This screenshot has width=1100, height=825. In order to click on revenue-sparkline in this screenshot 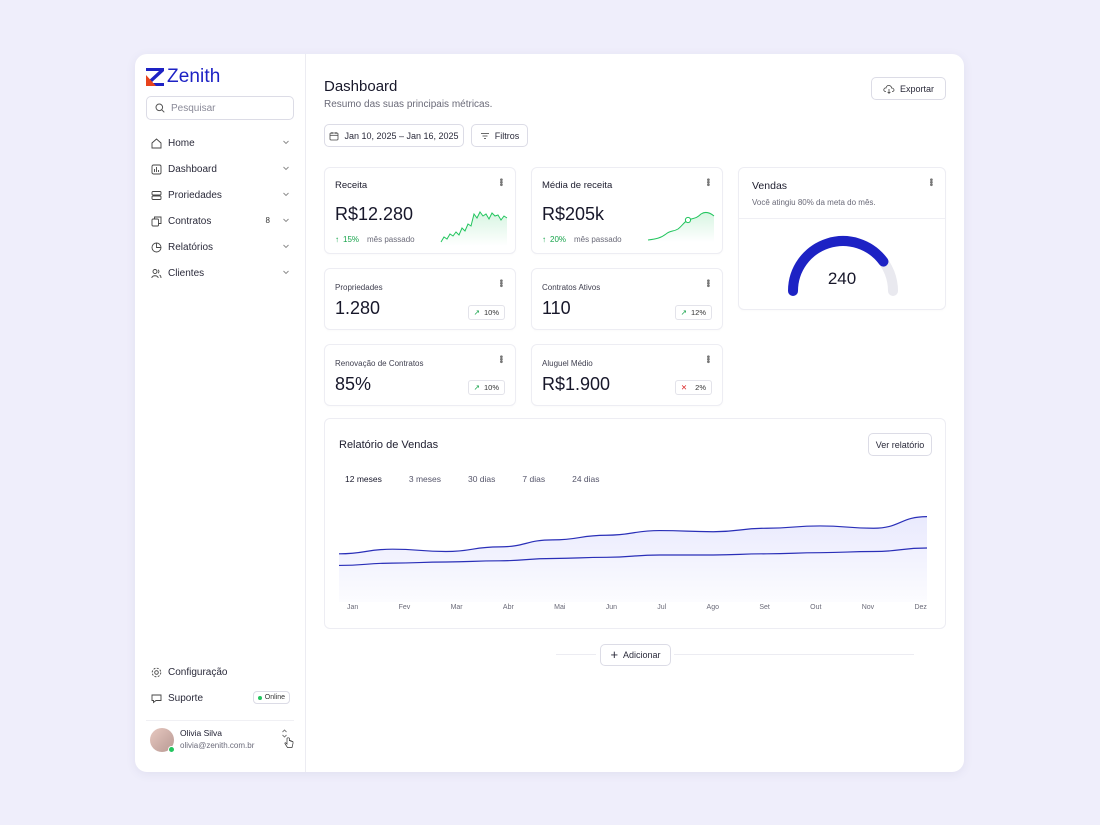, I will do `click(474, 228)`.